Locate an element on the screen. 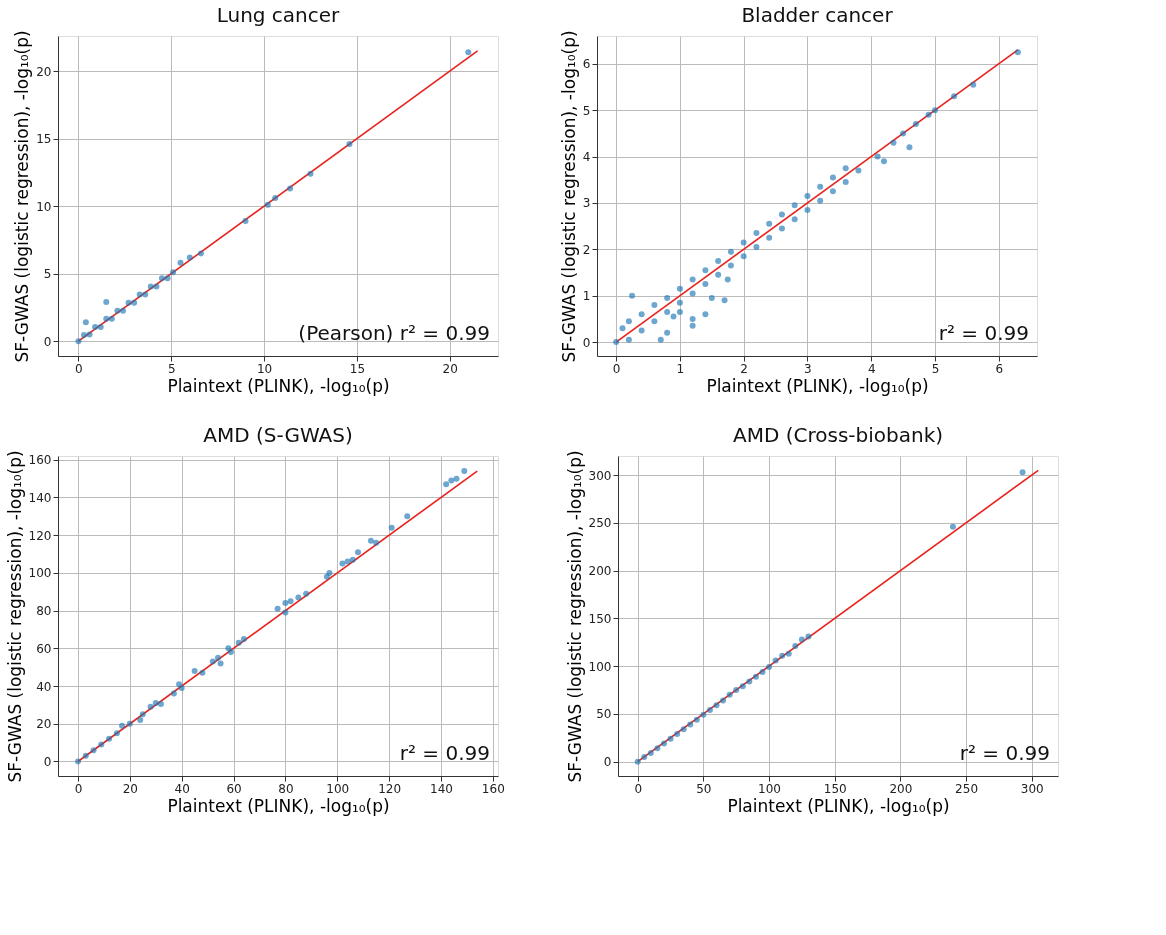  y-tick-label: 120 is located at coordinates (40, 535).